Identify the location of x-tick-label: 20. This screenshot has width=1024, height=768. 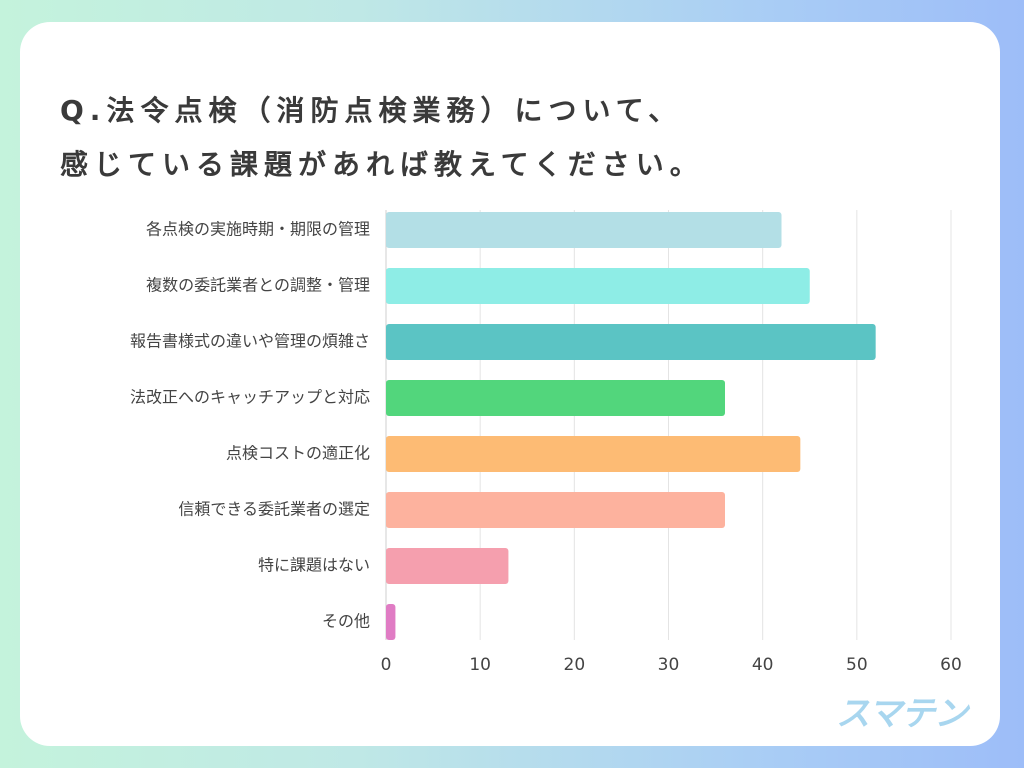
(575, 665).